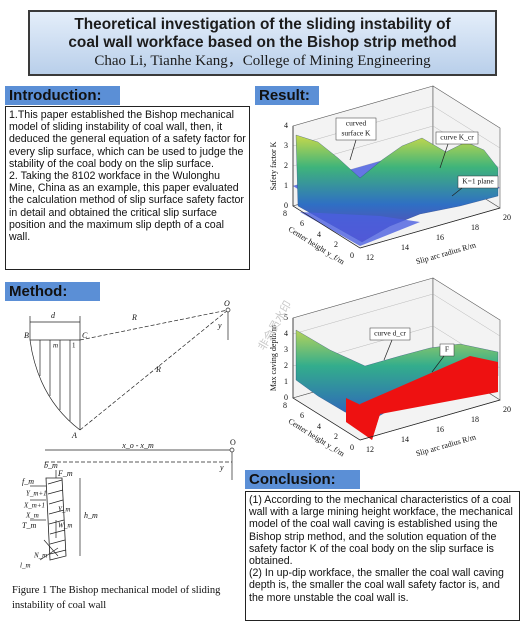 Image resolution: width=525 pixels, height=632 pixels. Describe the element at coordinates (478, 181) in the screenshot. I see `annotation: K=1 plane` at that location.